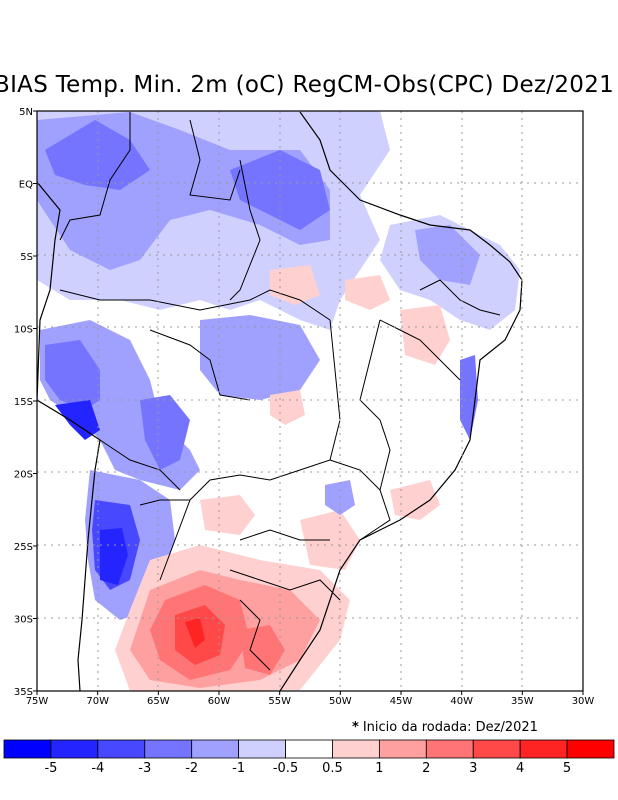 This screenshot has width=618, height=800. What do you see at coordinates (520, 768) in the screenshot?
I see `colorbar-label: 4` at bounding box center [520, 768].